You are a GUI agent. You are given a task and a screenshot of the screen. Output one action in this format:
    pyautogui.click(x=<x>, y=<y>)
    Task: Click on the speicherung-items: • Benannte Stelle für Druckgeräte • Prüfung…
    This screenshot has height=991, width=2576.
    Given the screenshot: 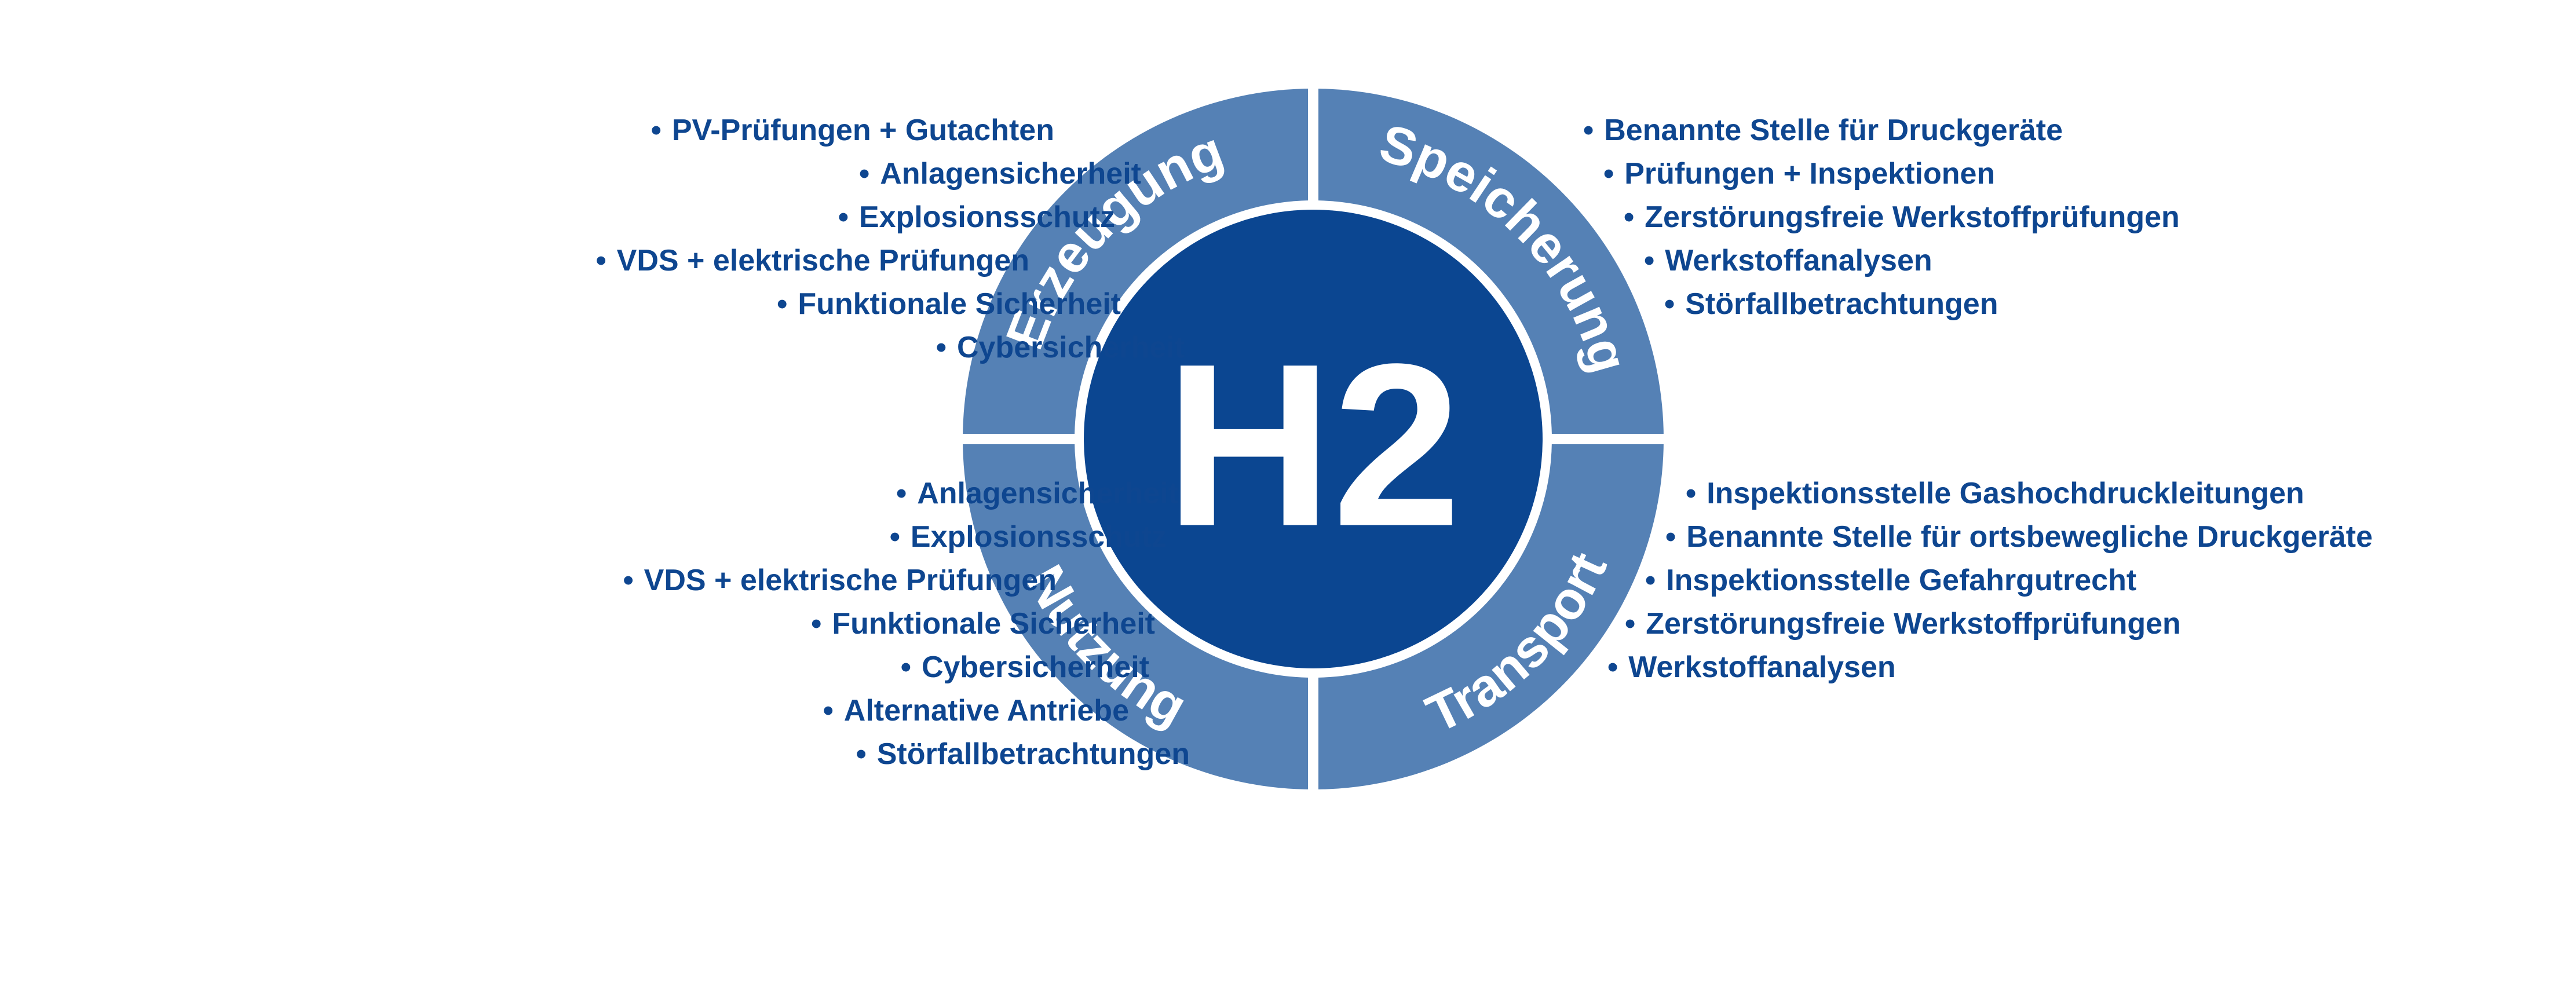 What is the action you would take?
    pyautogui.click(x=1881, y=218)
    